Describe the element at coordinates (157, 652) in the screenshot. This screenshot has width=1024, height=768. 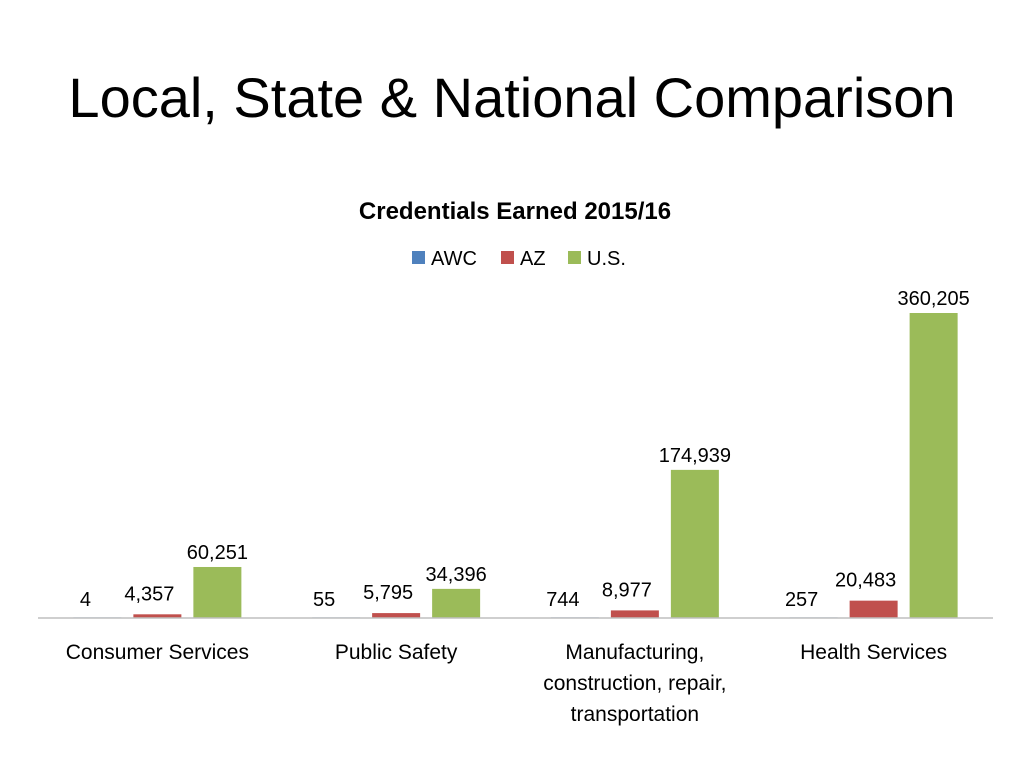
I see `category-label-0-line-0: Consumer Services` at that location.